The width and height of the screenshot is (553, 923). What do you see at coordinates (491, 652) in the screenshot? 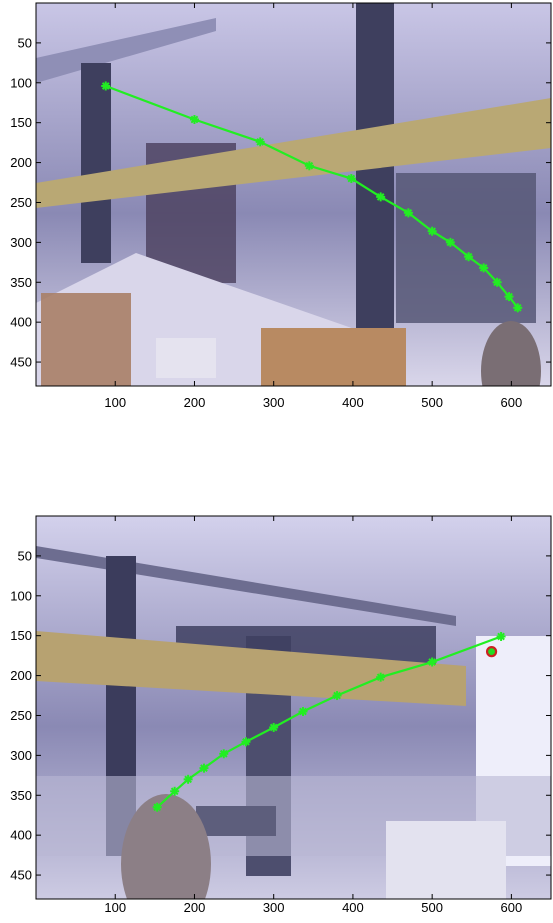
I see `target-point` at bounding box center [491, 652].